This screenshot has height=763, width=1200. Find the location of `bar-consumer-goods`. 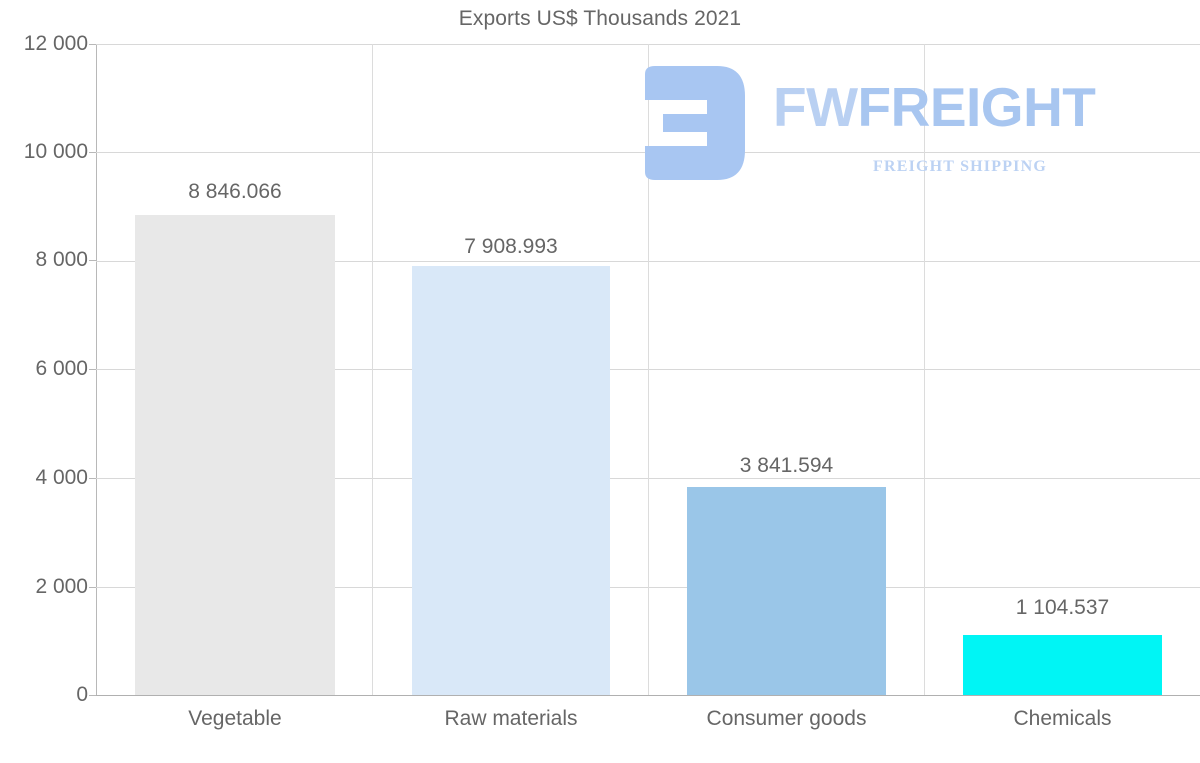

bar-consumer-goods is located at coordinates (786, 590).